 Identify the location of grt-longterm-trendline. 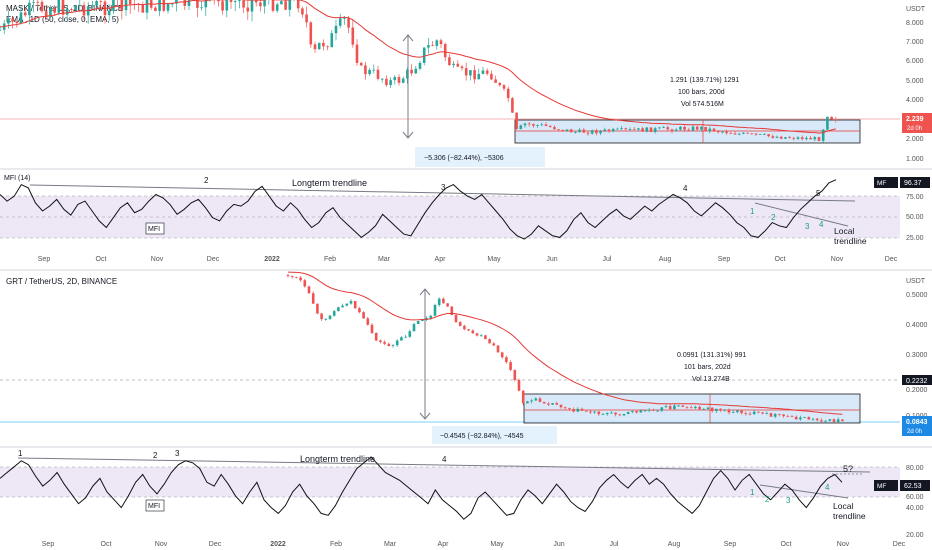
(444, 465).